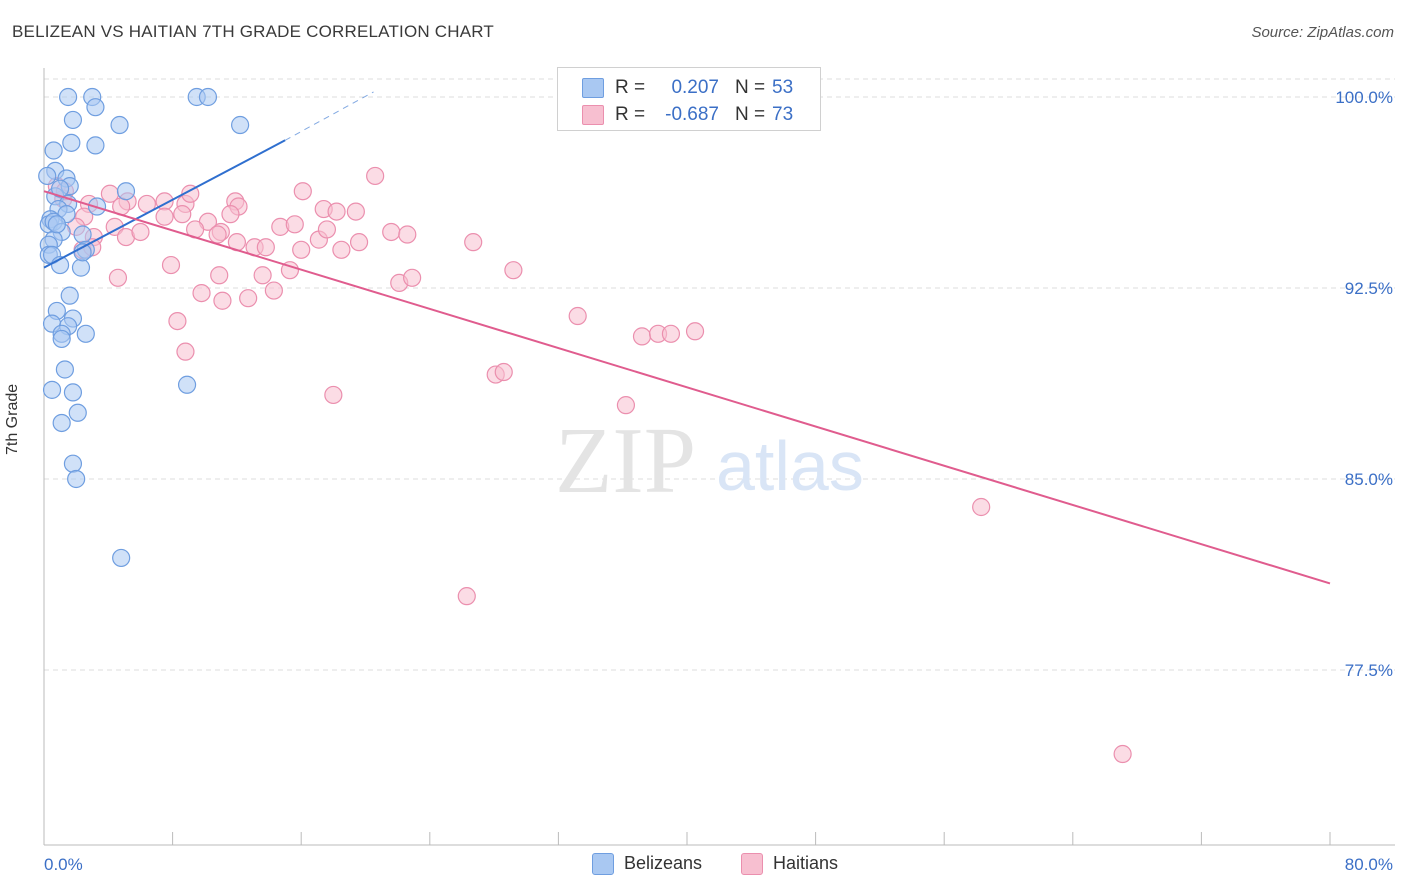 The height and width of the screenshot is (892, 1406). What do you see at coordinates (783, 114) in the screenshot?
I see `n-value: 73` at bounding box center [783, 114].